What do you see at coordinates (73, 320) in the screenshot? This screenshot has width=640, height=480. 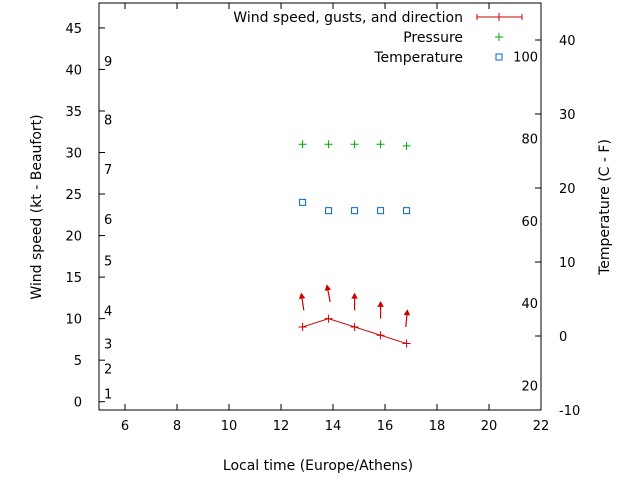 I see `y-left-tick-label: 10` at bounding box center [73, 320].